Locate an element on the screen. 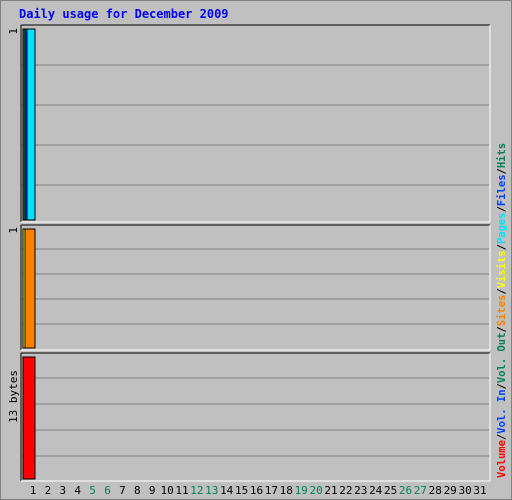 The width and height of the screenshot is (512, 500). x-tick-label-day-7: 7 is located at coordinates (122, 490).